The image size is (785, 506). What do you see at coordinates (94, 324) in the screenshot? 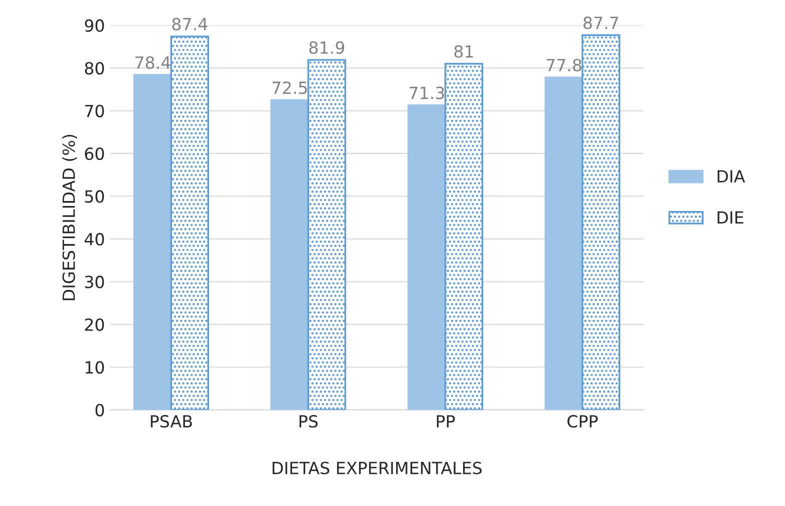
I see `y-tick-label: 20` at bounding box center [94, 324].